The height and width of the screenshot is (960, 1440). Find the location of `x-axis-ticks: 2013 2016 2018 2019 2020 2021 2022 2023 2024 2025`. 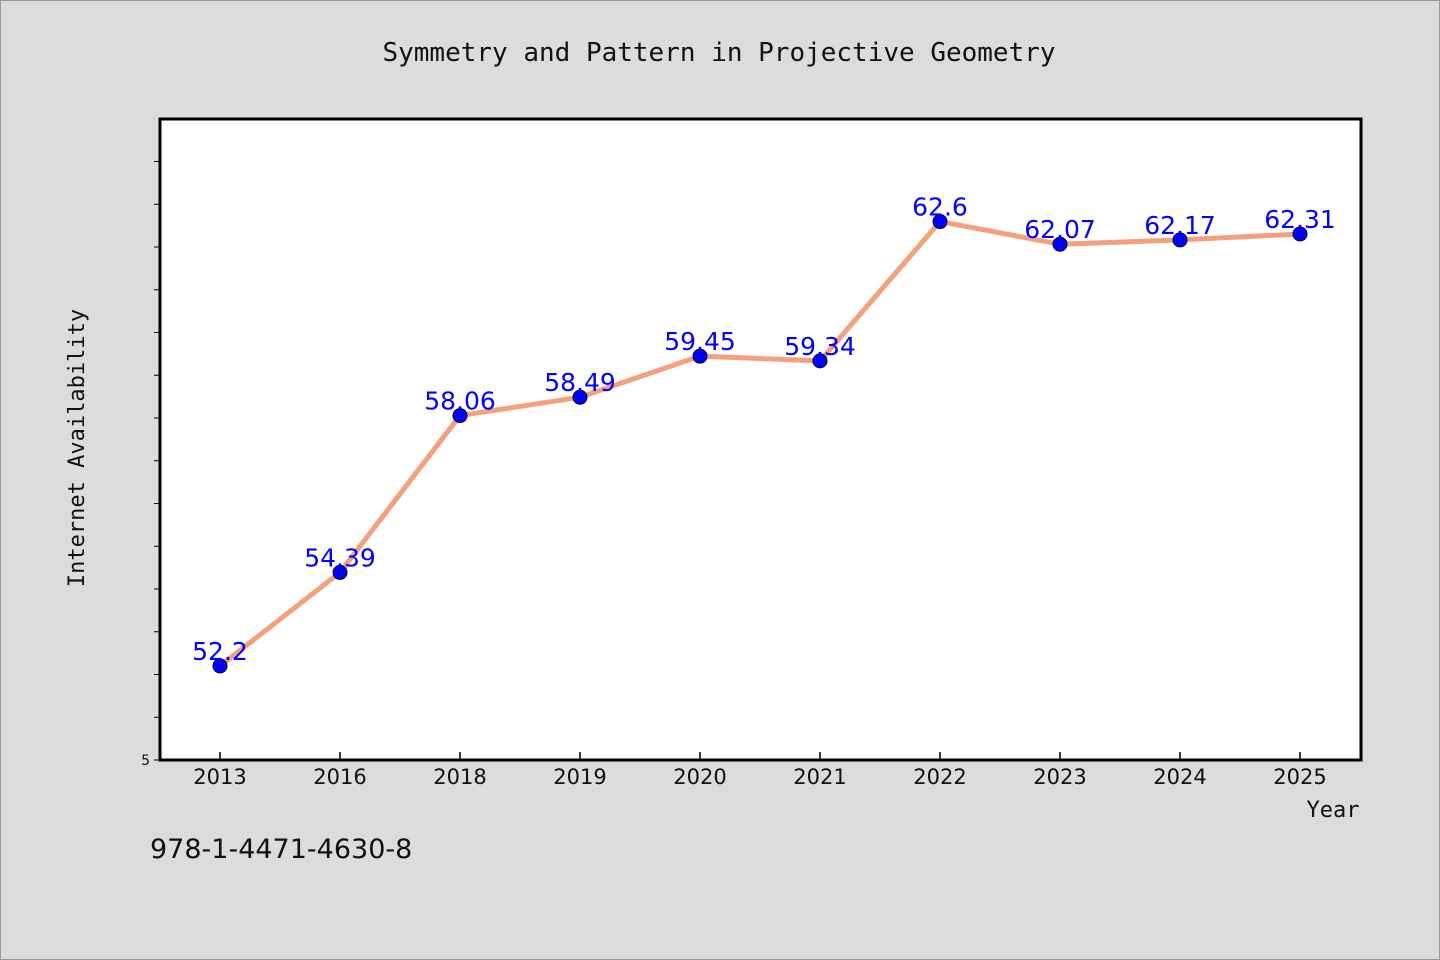

x-axis-ticks: 2013 2016 2018 2019 2020 2021 2022 2023 2024 2025 is located at coordinates (760, 770).